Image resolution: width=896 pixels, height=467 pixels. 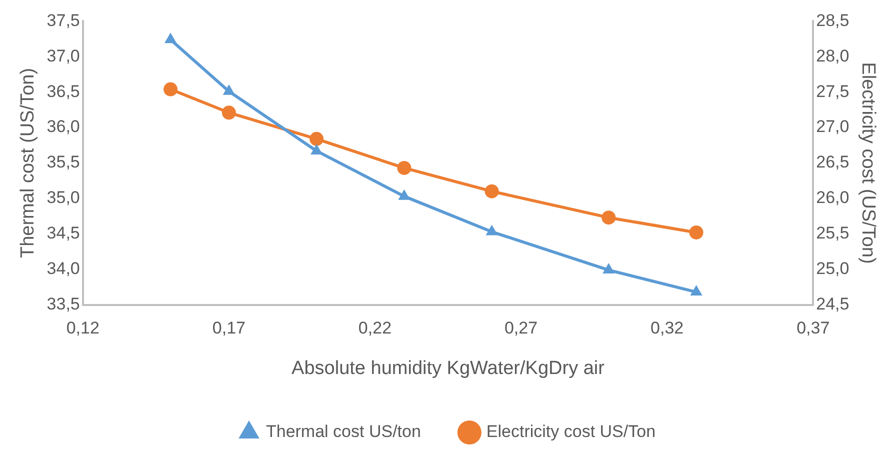 What do you see at coordinates (229, 328) in the screenshot?
I see `x-tick-label: 0,17` at bounding box center [229, 328].